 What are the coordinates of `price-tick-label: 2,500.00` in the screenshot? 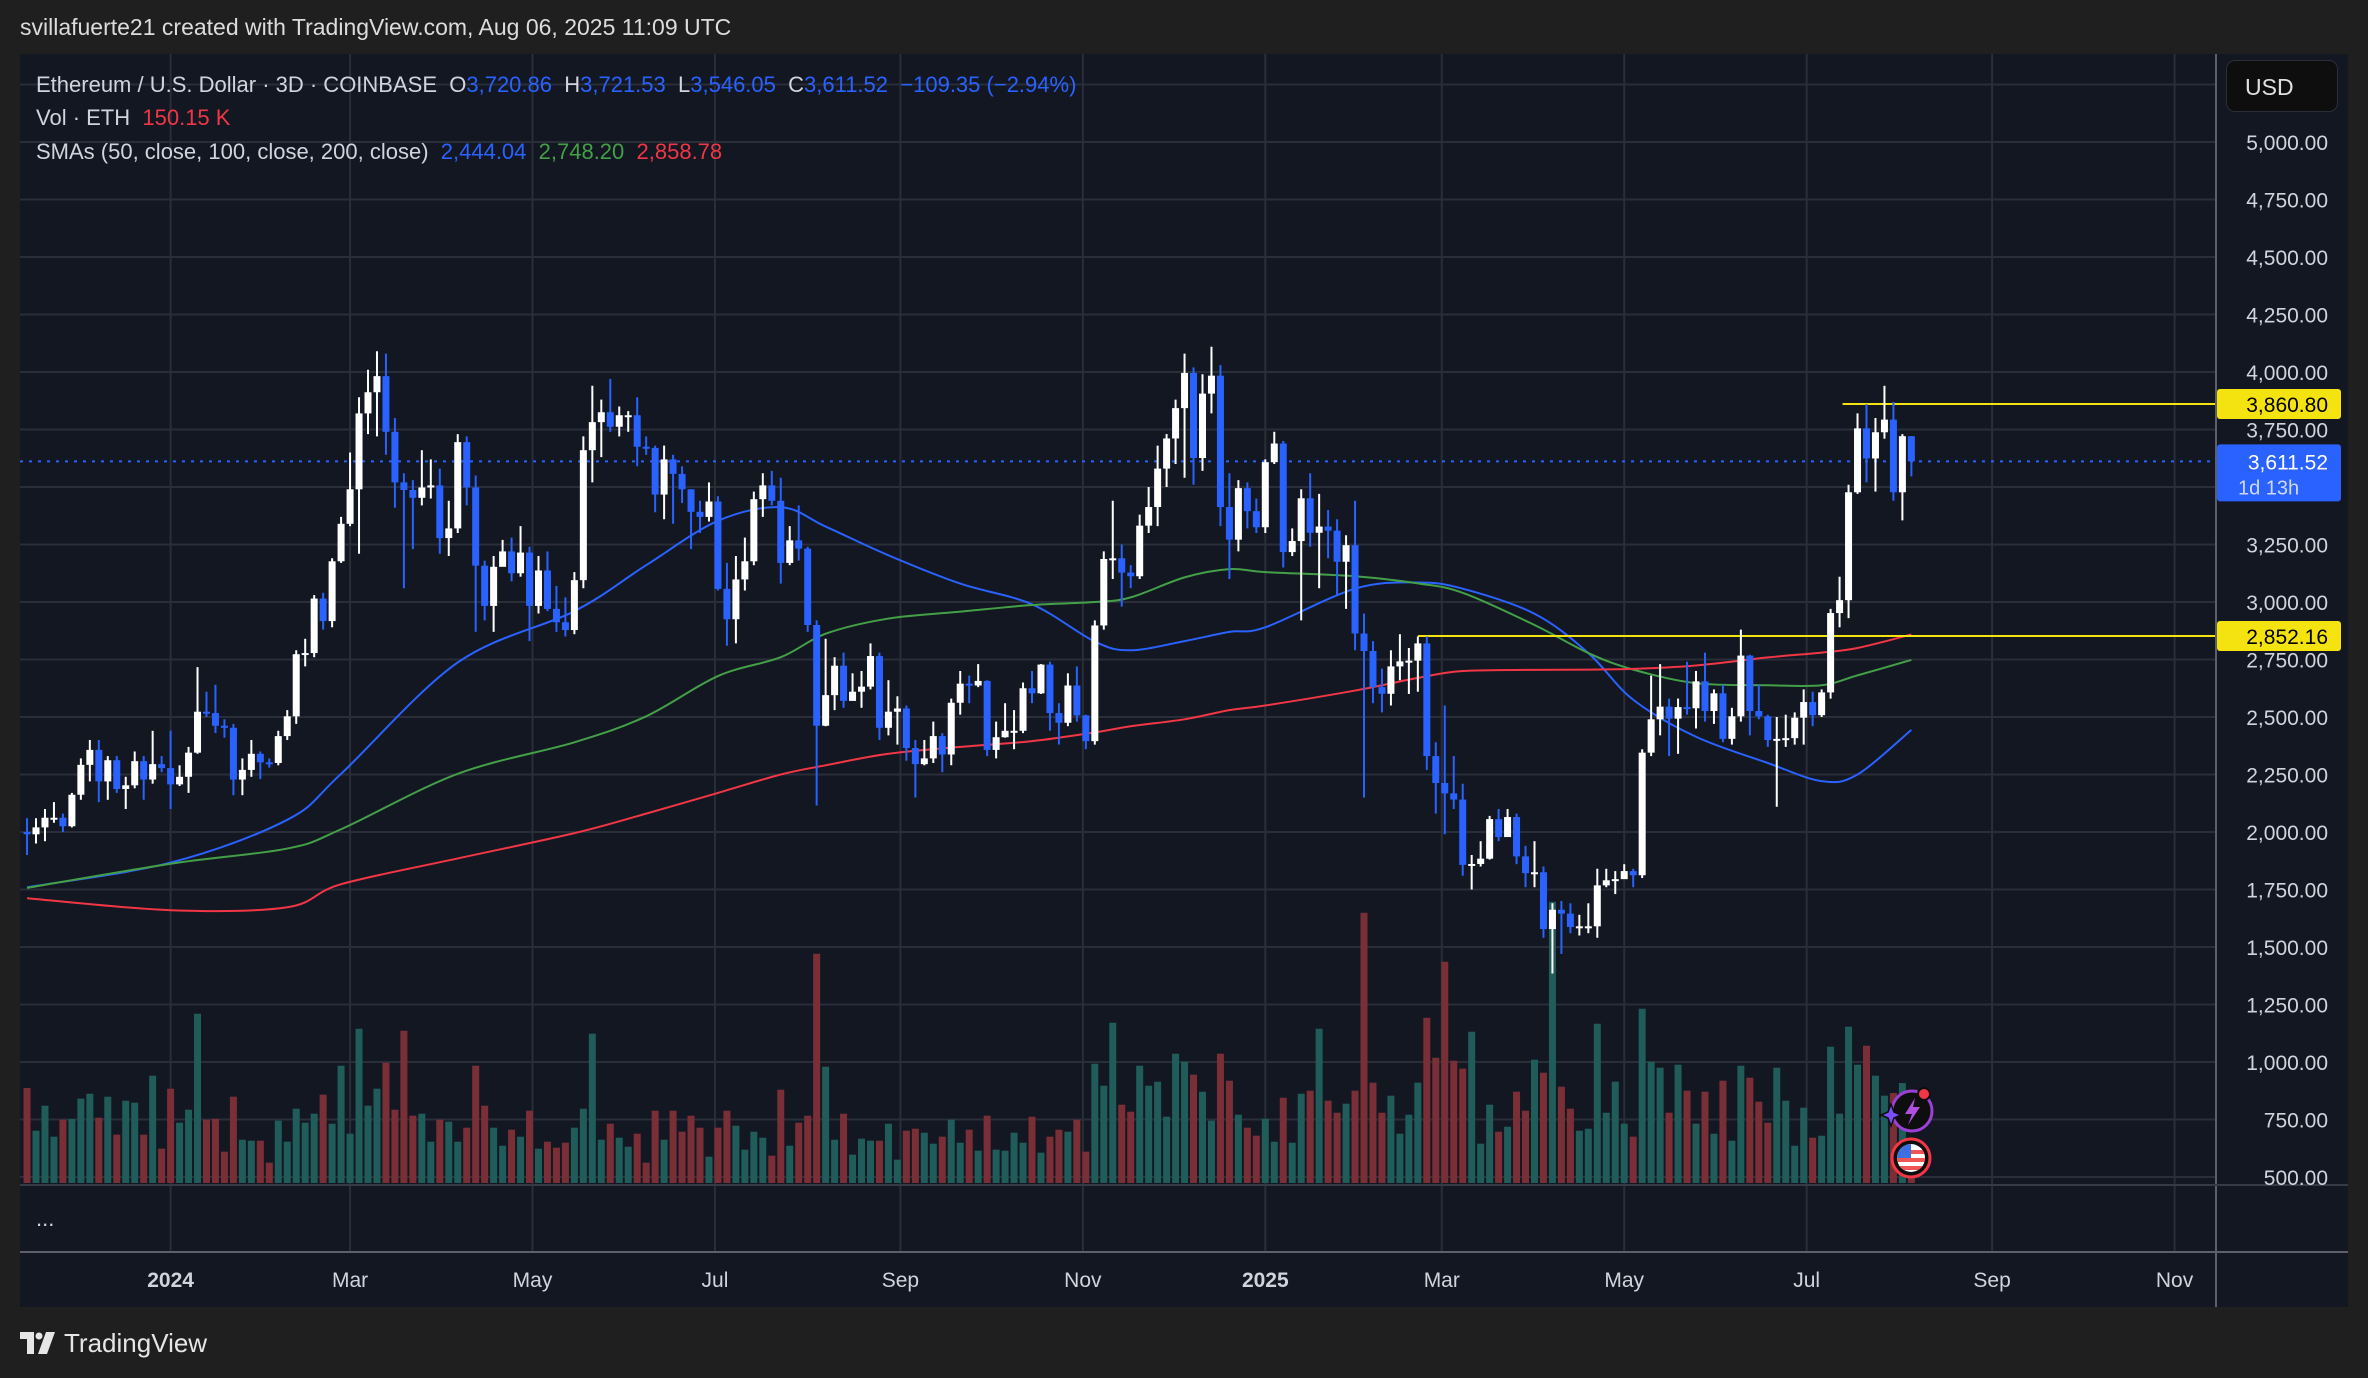 It's located at (2287, 718).